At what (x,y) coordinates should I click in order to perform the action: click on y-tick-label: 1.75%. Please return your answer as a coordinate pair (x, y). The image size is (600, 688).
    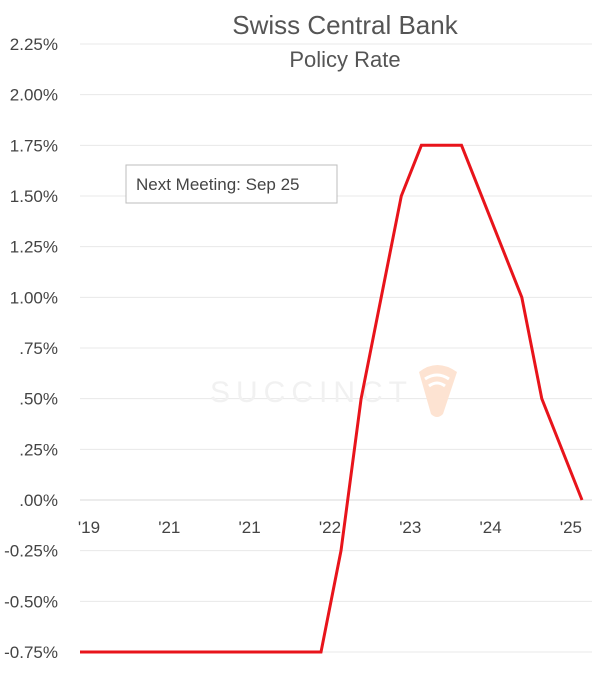
    Looking at the image, I should click on (34, 145).